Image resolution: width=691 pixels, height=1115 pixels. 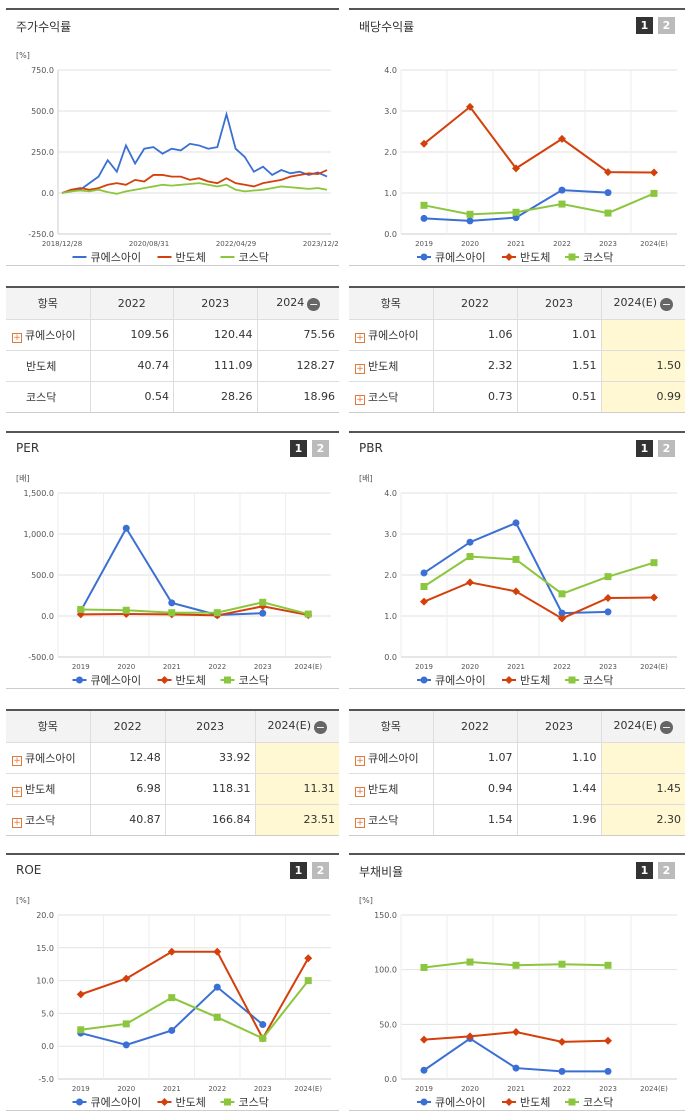 What do you see at coordinates (558, 819) in the screenshot?
I see `value-cell: 1.96` at bounding box center [558, 819].